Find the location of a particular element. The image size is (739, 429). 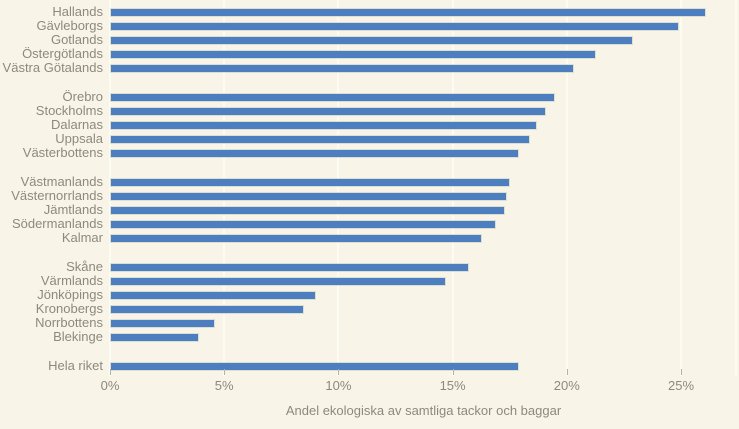

bar-row: Skåne is located at coordinates (369, 267).